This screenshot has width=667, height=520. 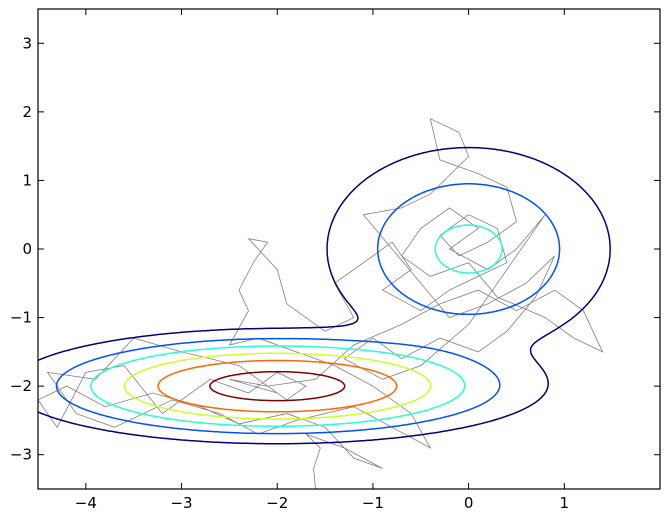 I want to click on x-tick-label: −4, so click(x=86, y=503).